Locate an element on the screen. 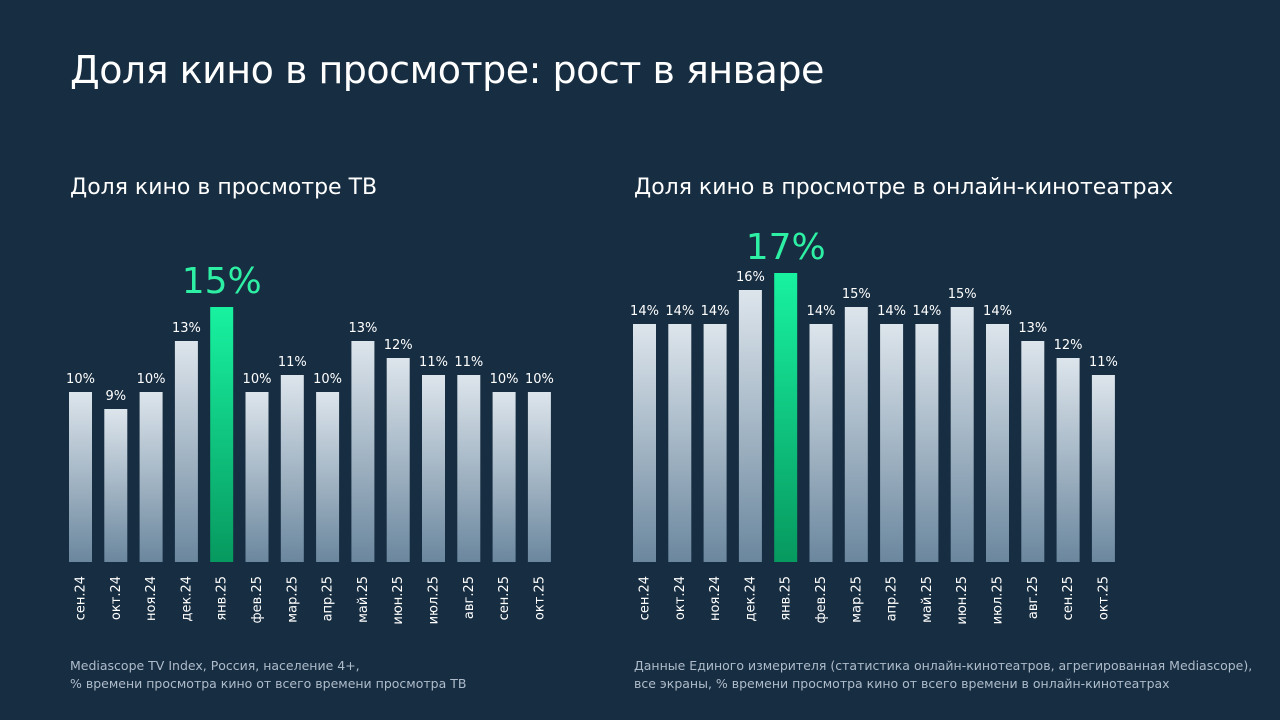 Image resolution: width=1280 pixels, height=720 pixels. online-tick-label-апр.25: апр.25 is located at coordinates (892, 598).